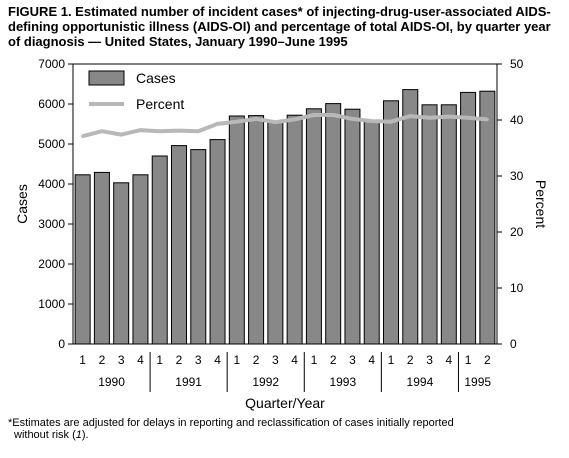 The image size is (569, 458). I want to click on year-label-1995: 1995, so click(477, 382).